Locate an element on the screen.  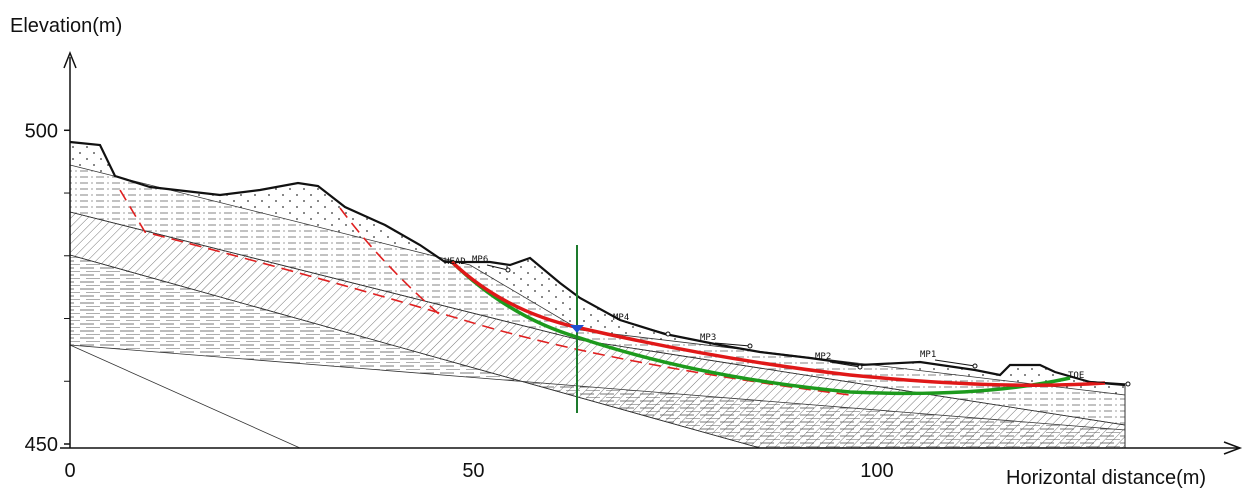
point-label: MP2 is located at coordinates (823, 357).